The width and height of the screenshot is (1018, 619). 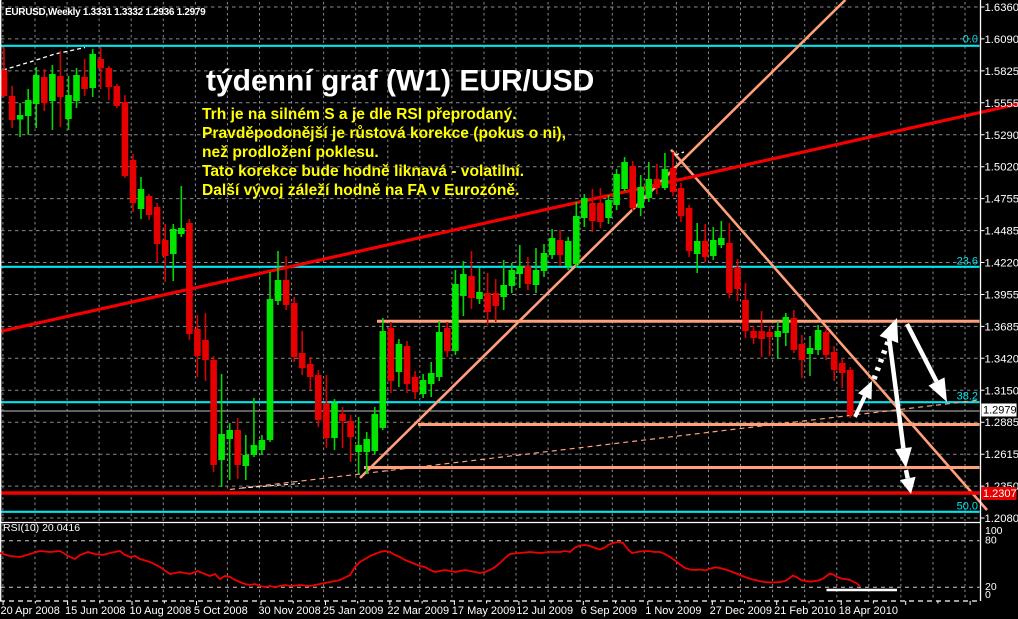 I want to click on svg-text: 23.6, so click(x=967, y=262).